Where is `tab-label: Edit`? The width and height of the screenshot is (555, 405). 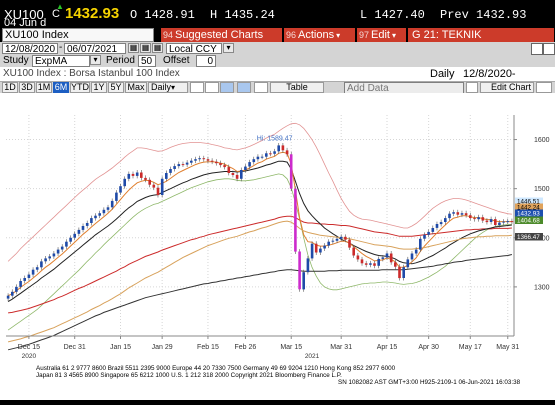 tab-label: Edit is located at coordinates (380, 35).